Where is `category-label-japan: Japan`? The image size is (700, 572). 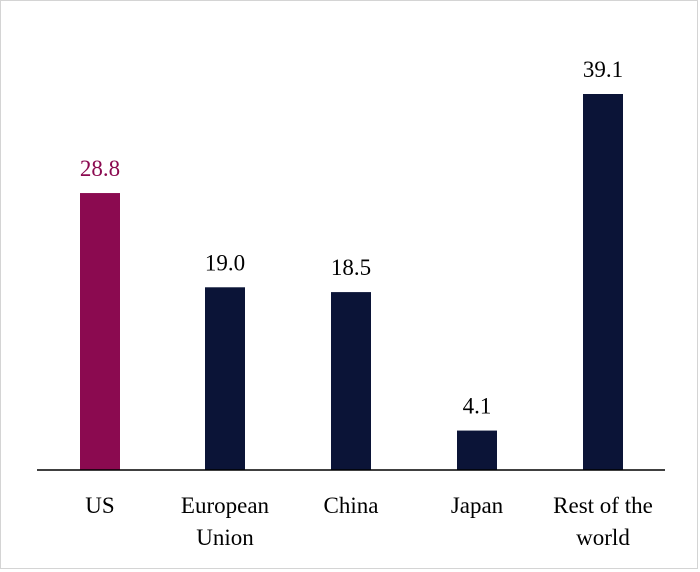 category-label-japan: Japan is located at coordinates (477, 505).